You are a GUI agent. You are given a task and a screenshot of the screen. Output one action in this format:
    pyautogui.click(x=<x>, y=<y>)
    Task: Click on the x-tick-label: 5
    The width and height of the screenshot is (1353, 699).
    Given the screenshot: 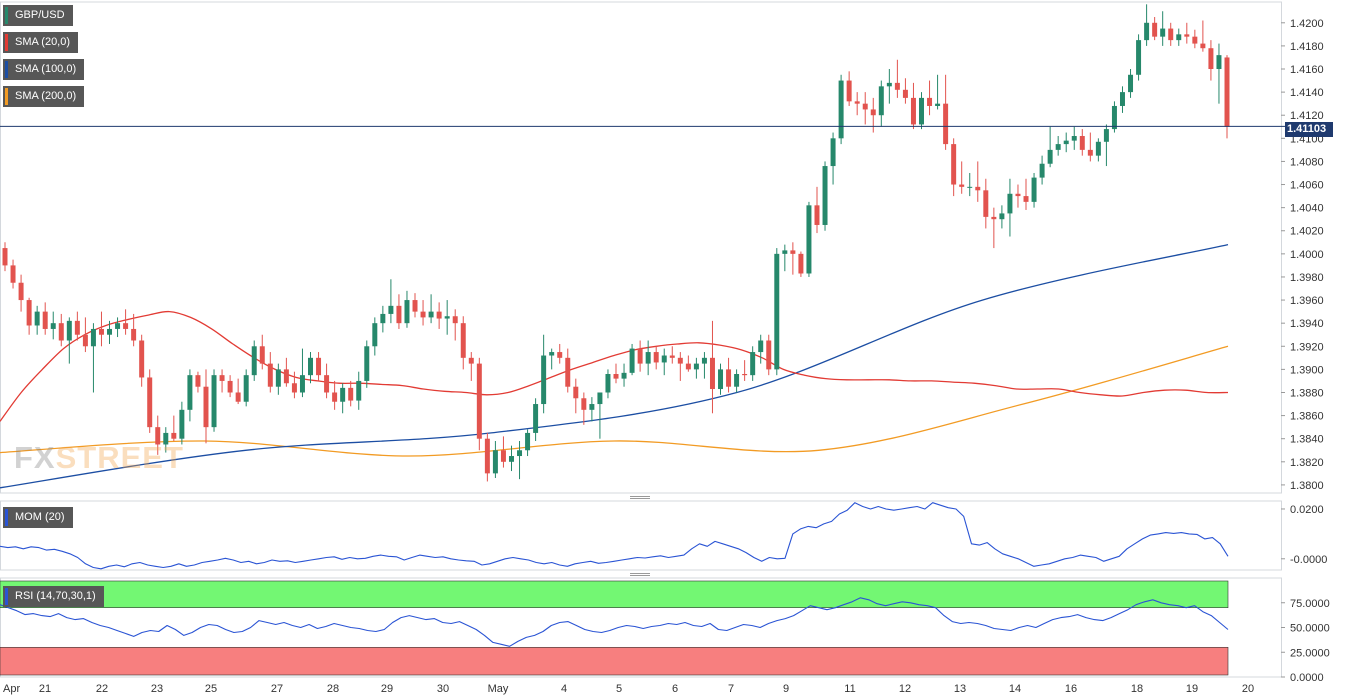 What is the action you would take?
    pyautogui.click(x=619, y=689)
    